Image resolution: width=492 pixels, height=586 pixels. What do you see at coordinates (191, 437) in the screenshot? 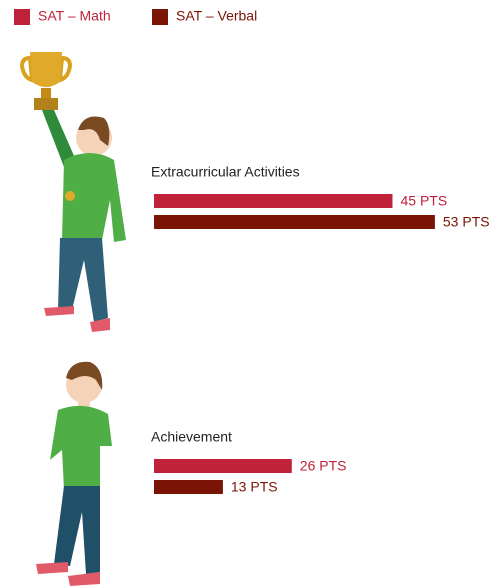
I see `category-label: Achievement` at bounding box center [191, 437].